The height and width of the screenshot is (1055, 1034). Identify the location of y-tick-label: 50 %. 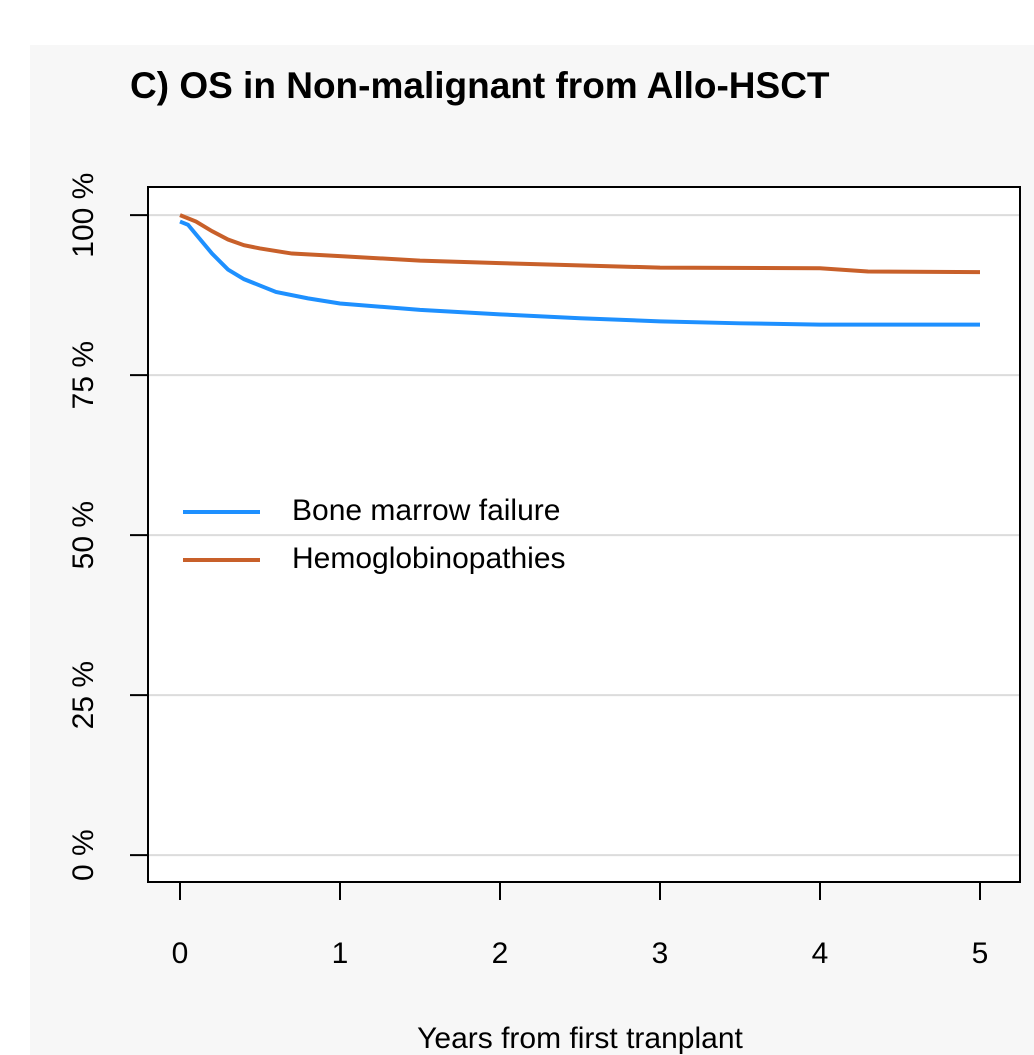
(83, 535).